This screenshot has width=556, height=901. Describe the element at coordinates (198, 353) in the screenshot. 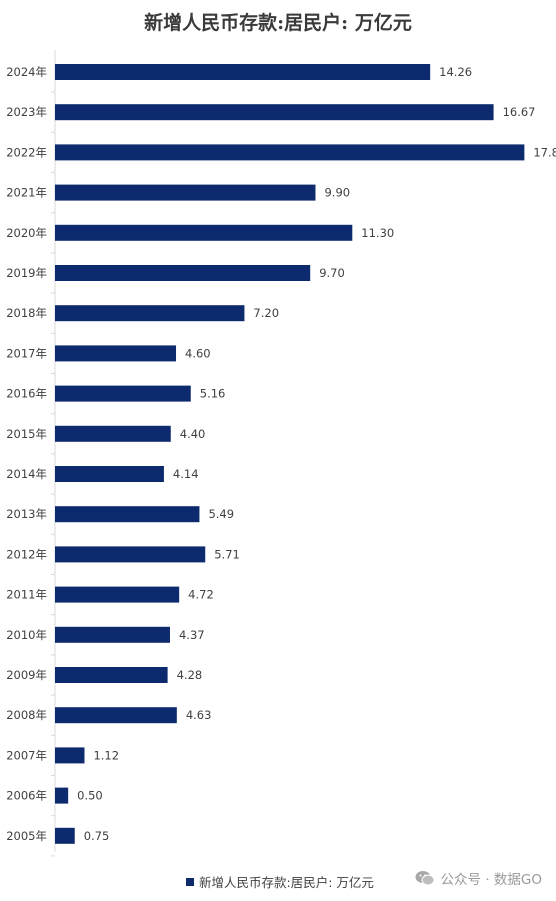

I see `data-label: 4.60` at that location.